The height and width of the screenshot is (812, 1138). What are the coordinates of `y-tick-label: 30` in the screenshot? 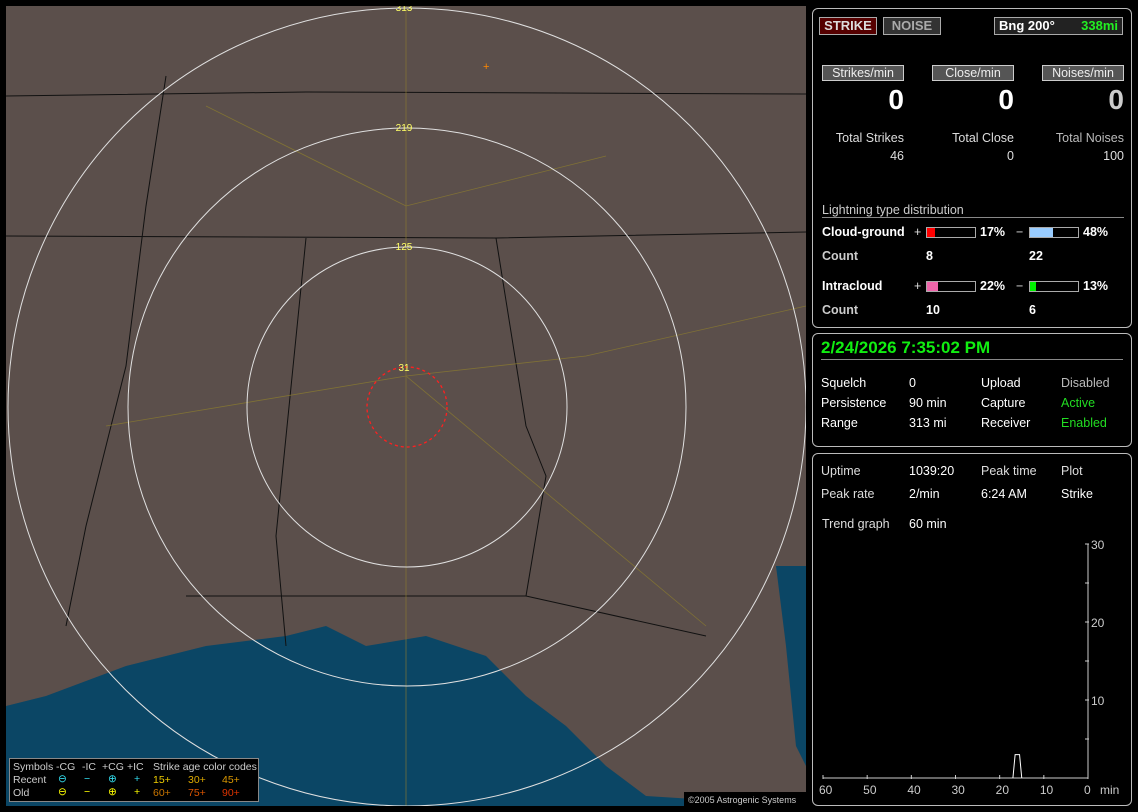 It's located at (1098, 545).